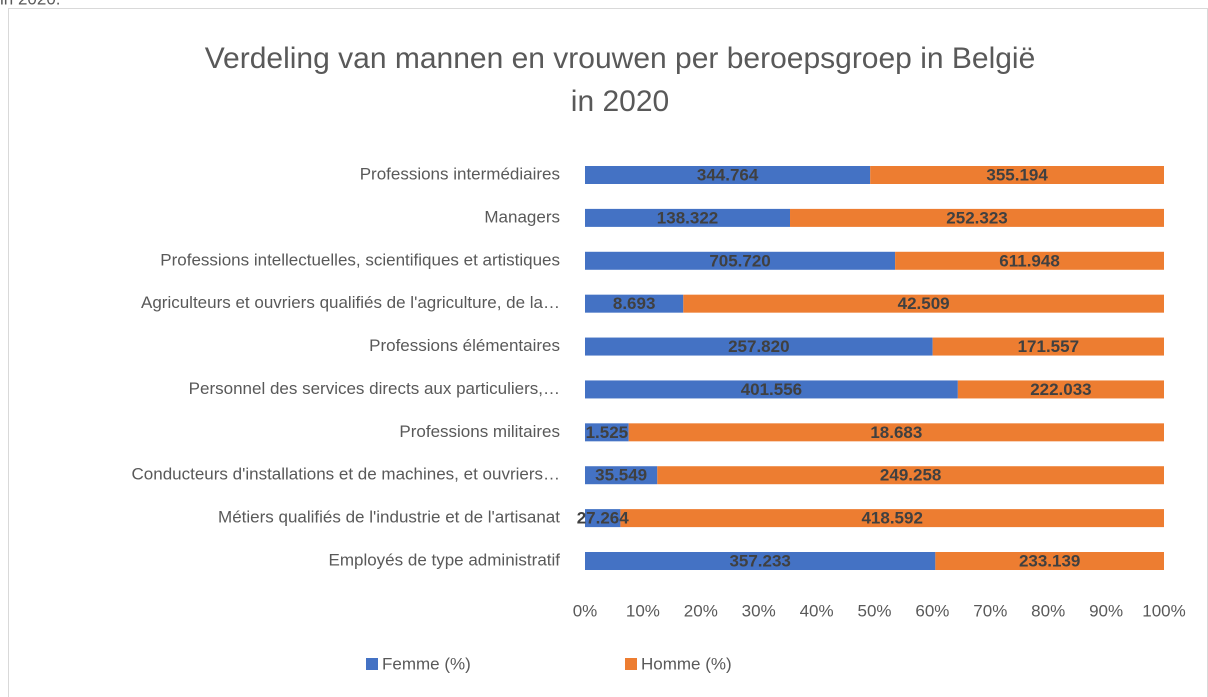 Image resolution: width=1208 pixels, height=697 pixels. I want to click on data-label: 418.592, so click(891, 518).